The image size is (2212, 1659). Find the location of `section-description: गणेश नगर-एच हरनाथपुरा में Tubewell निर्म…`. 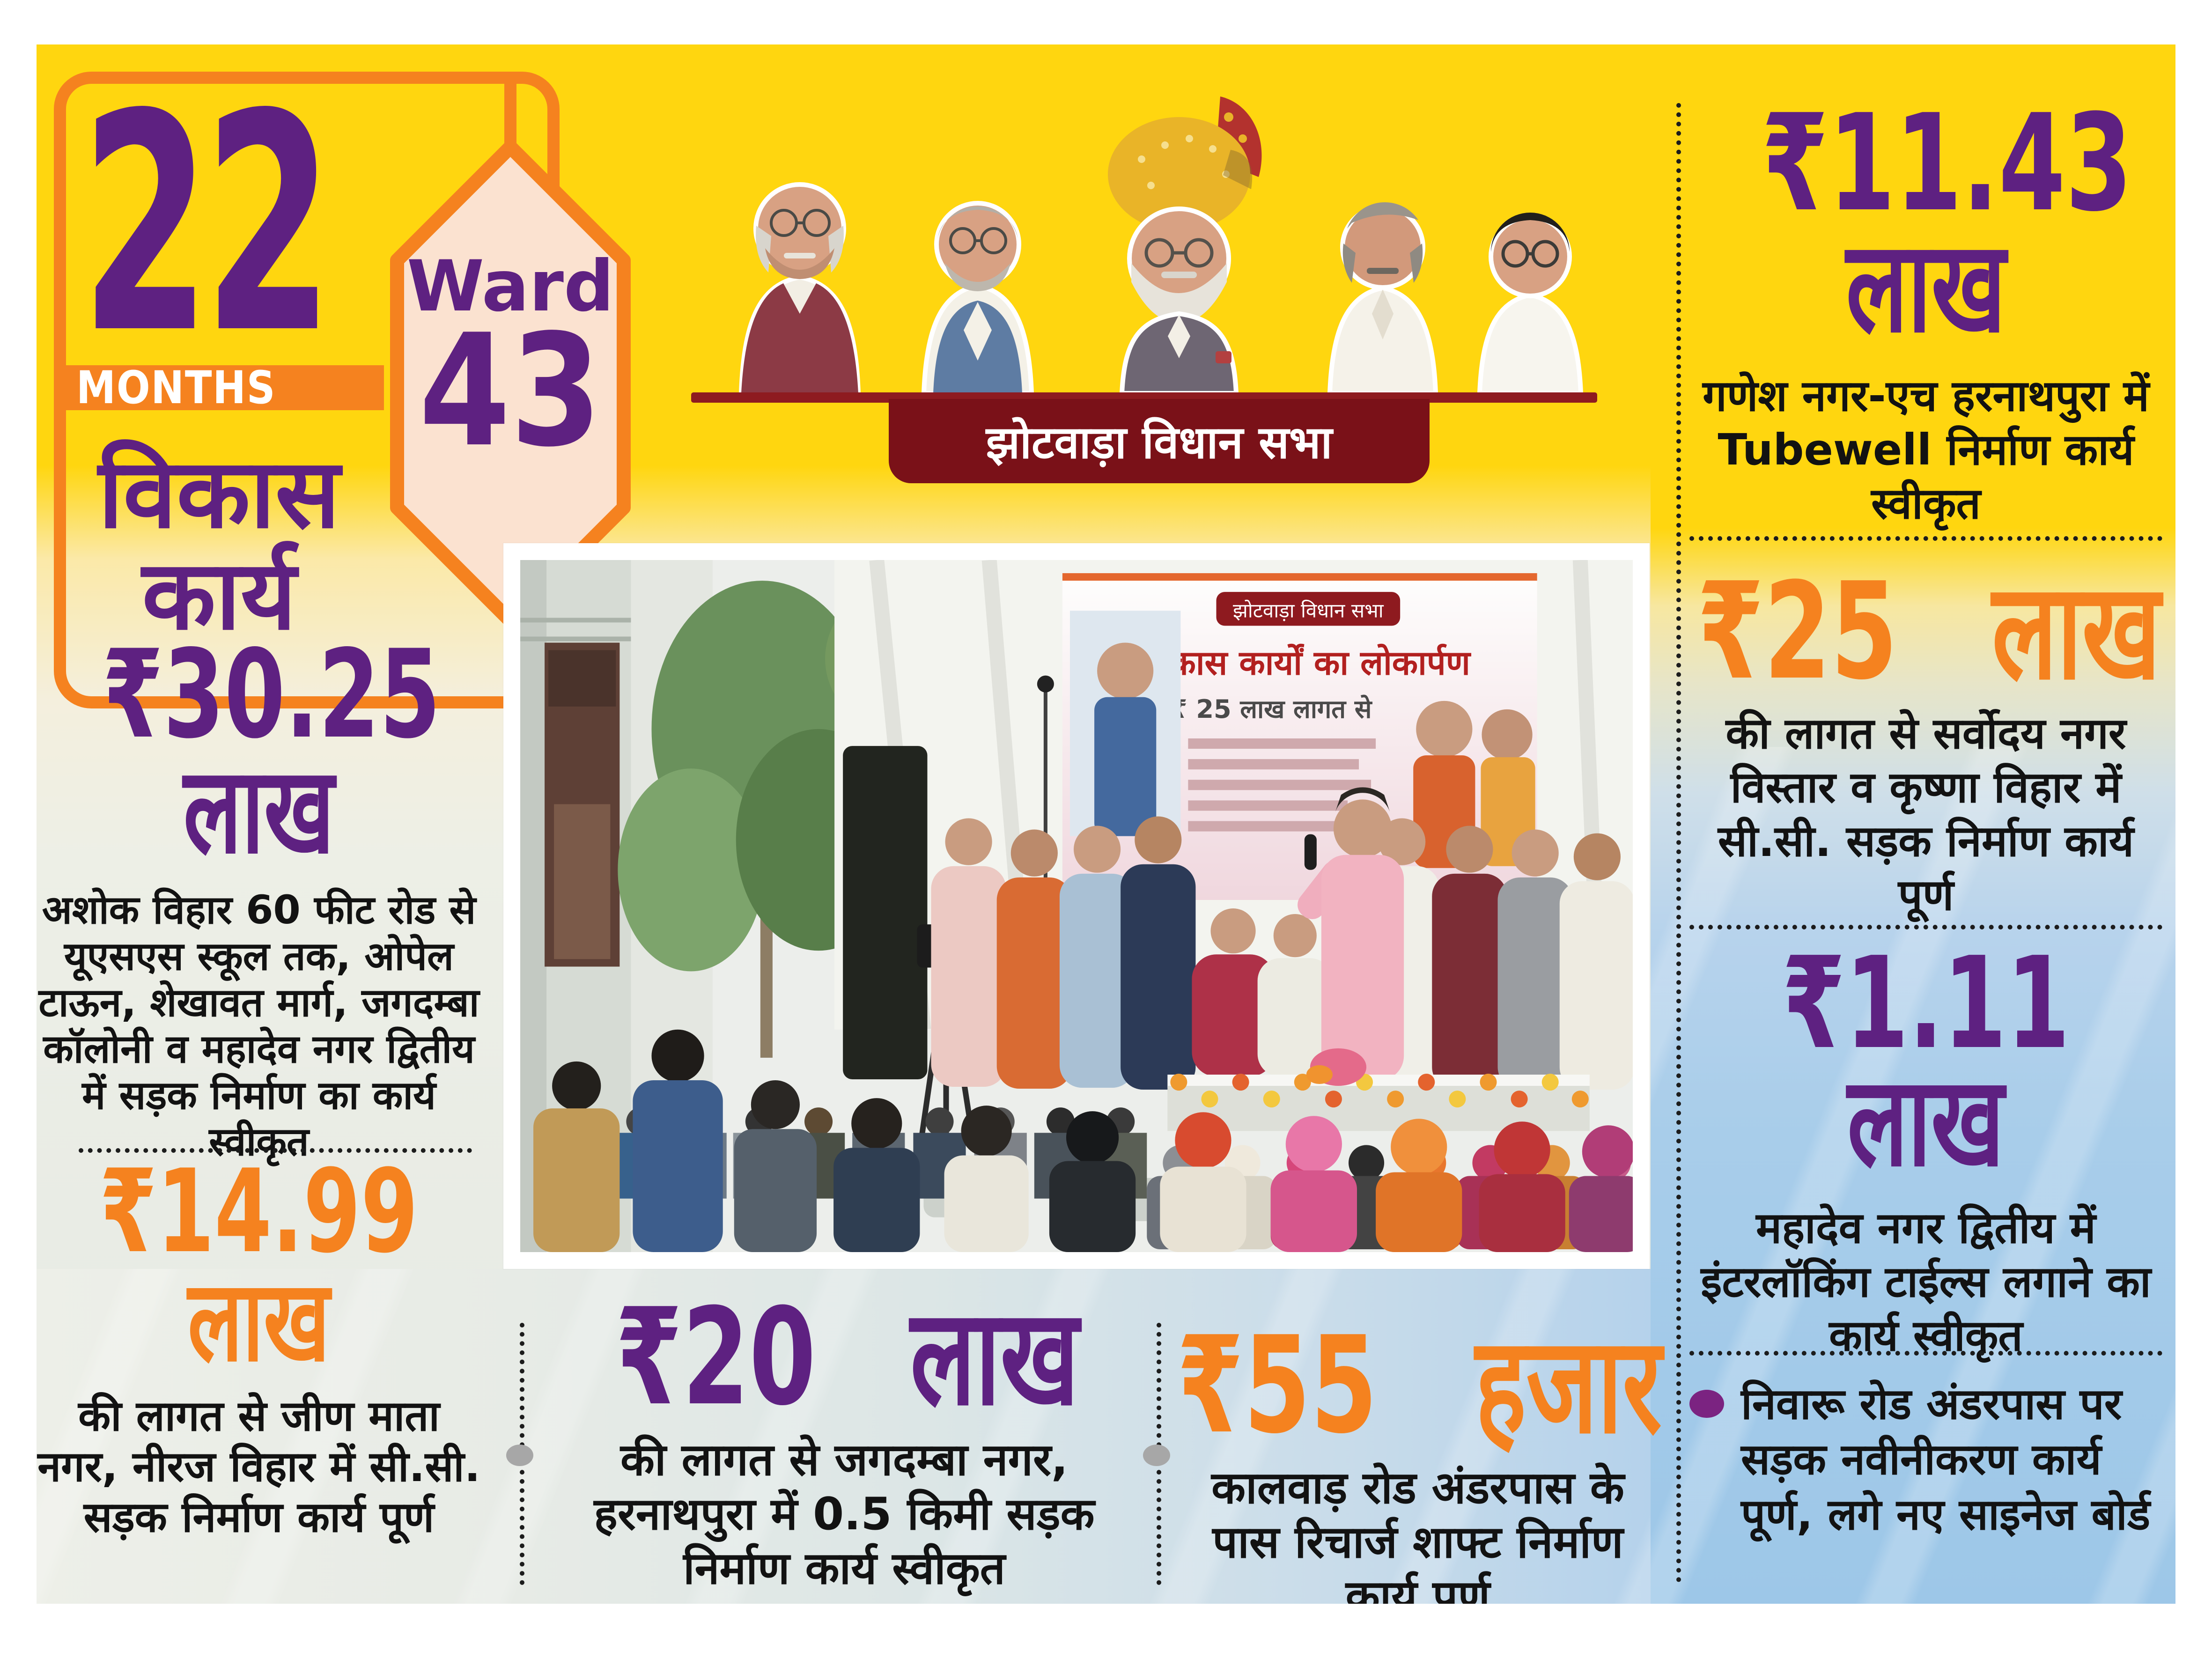

section-description: गणेश नगर-एच हरनाथपुरा में Tubewell निर्म… is located at coordinates (1926, 449).